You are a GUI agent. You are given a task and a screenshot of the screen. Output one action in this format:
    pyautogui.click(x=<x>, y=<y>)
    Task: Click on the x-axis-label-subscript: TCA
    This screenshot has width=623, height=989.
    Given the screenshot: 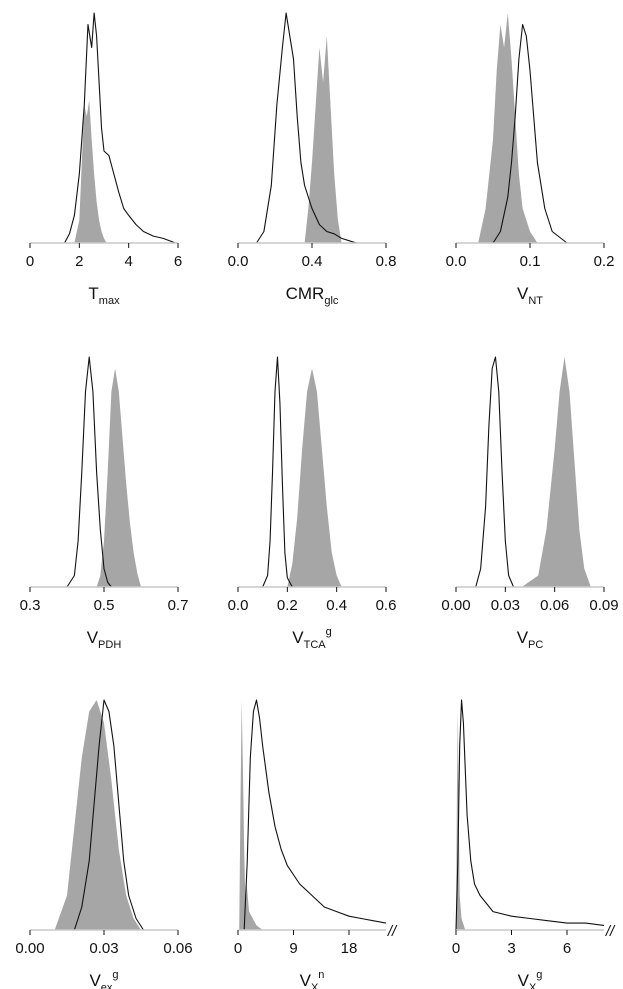 What is the action you would take?
    pyautogui.click(x=315, y=645)
    